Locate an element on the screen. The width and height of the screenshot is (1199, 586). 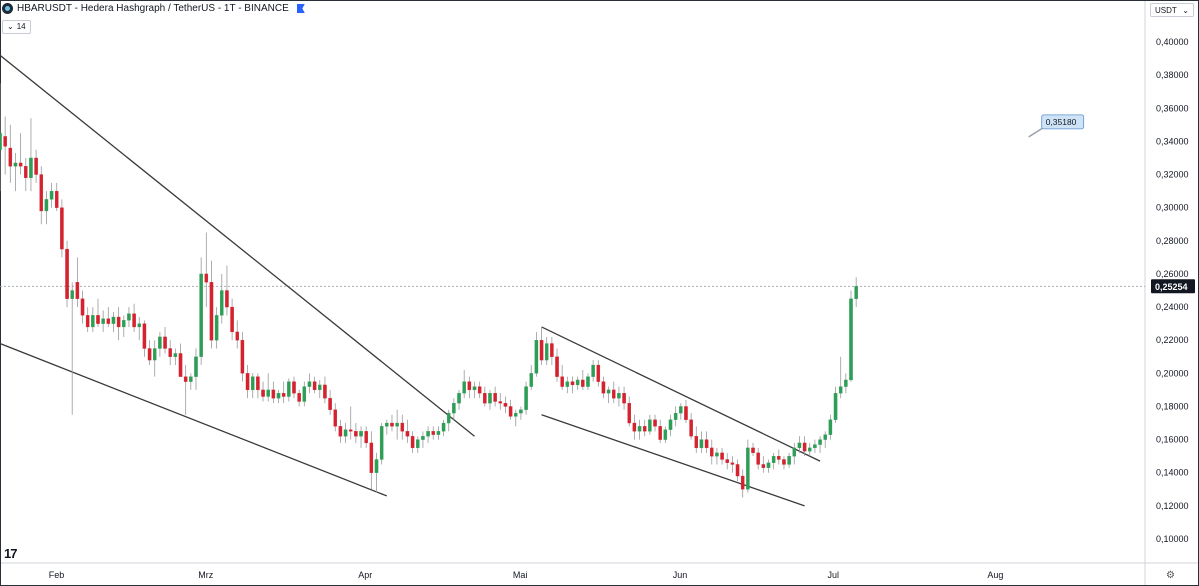
indicator-toggle: ⌄ 14 is located at coordinates (16, 27).